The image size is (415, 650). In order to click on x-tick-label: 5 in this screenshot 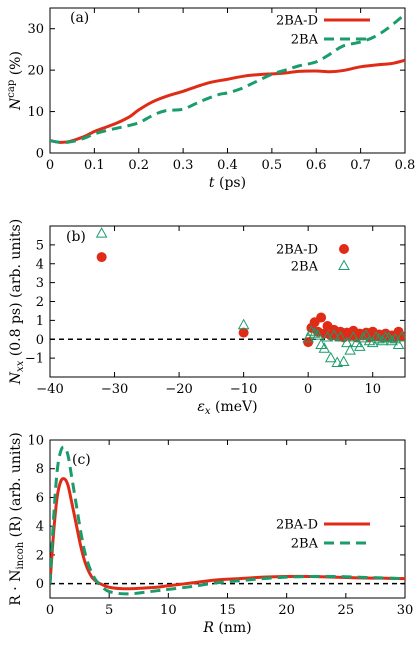, I will do `click(109, 610)`.